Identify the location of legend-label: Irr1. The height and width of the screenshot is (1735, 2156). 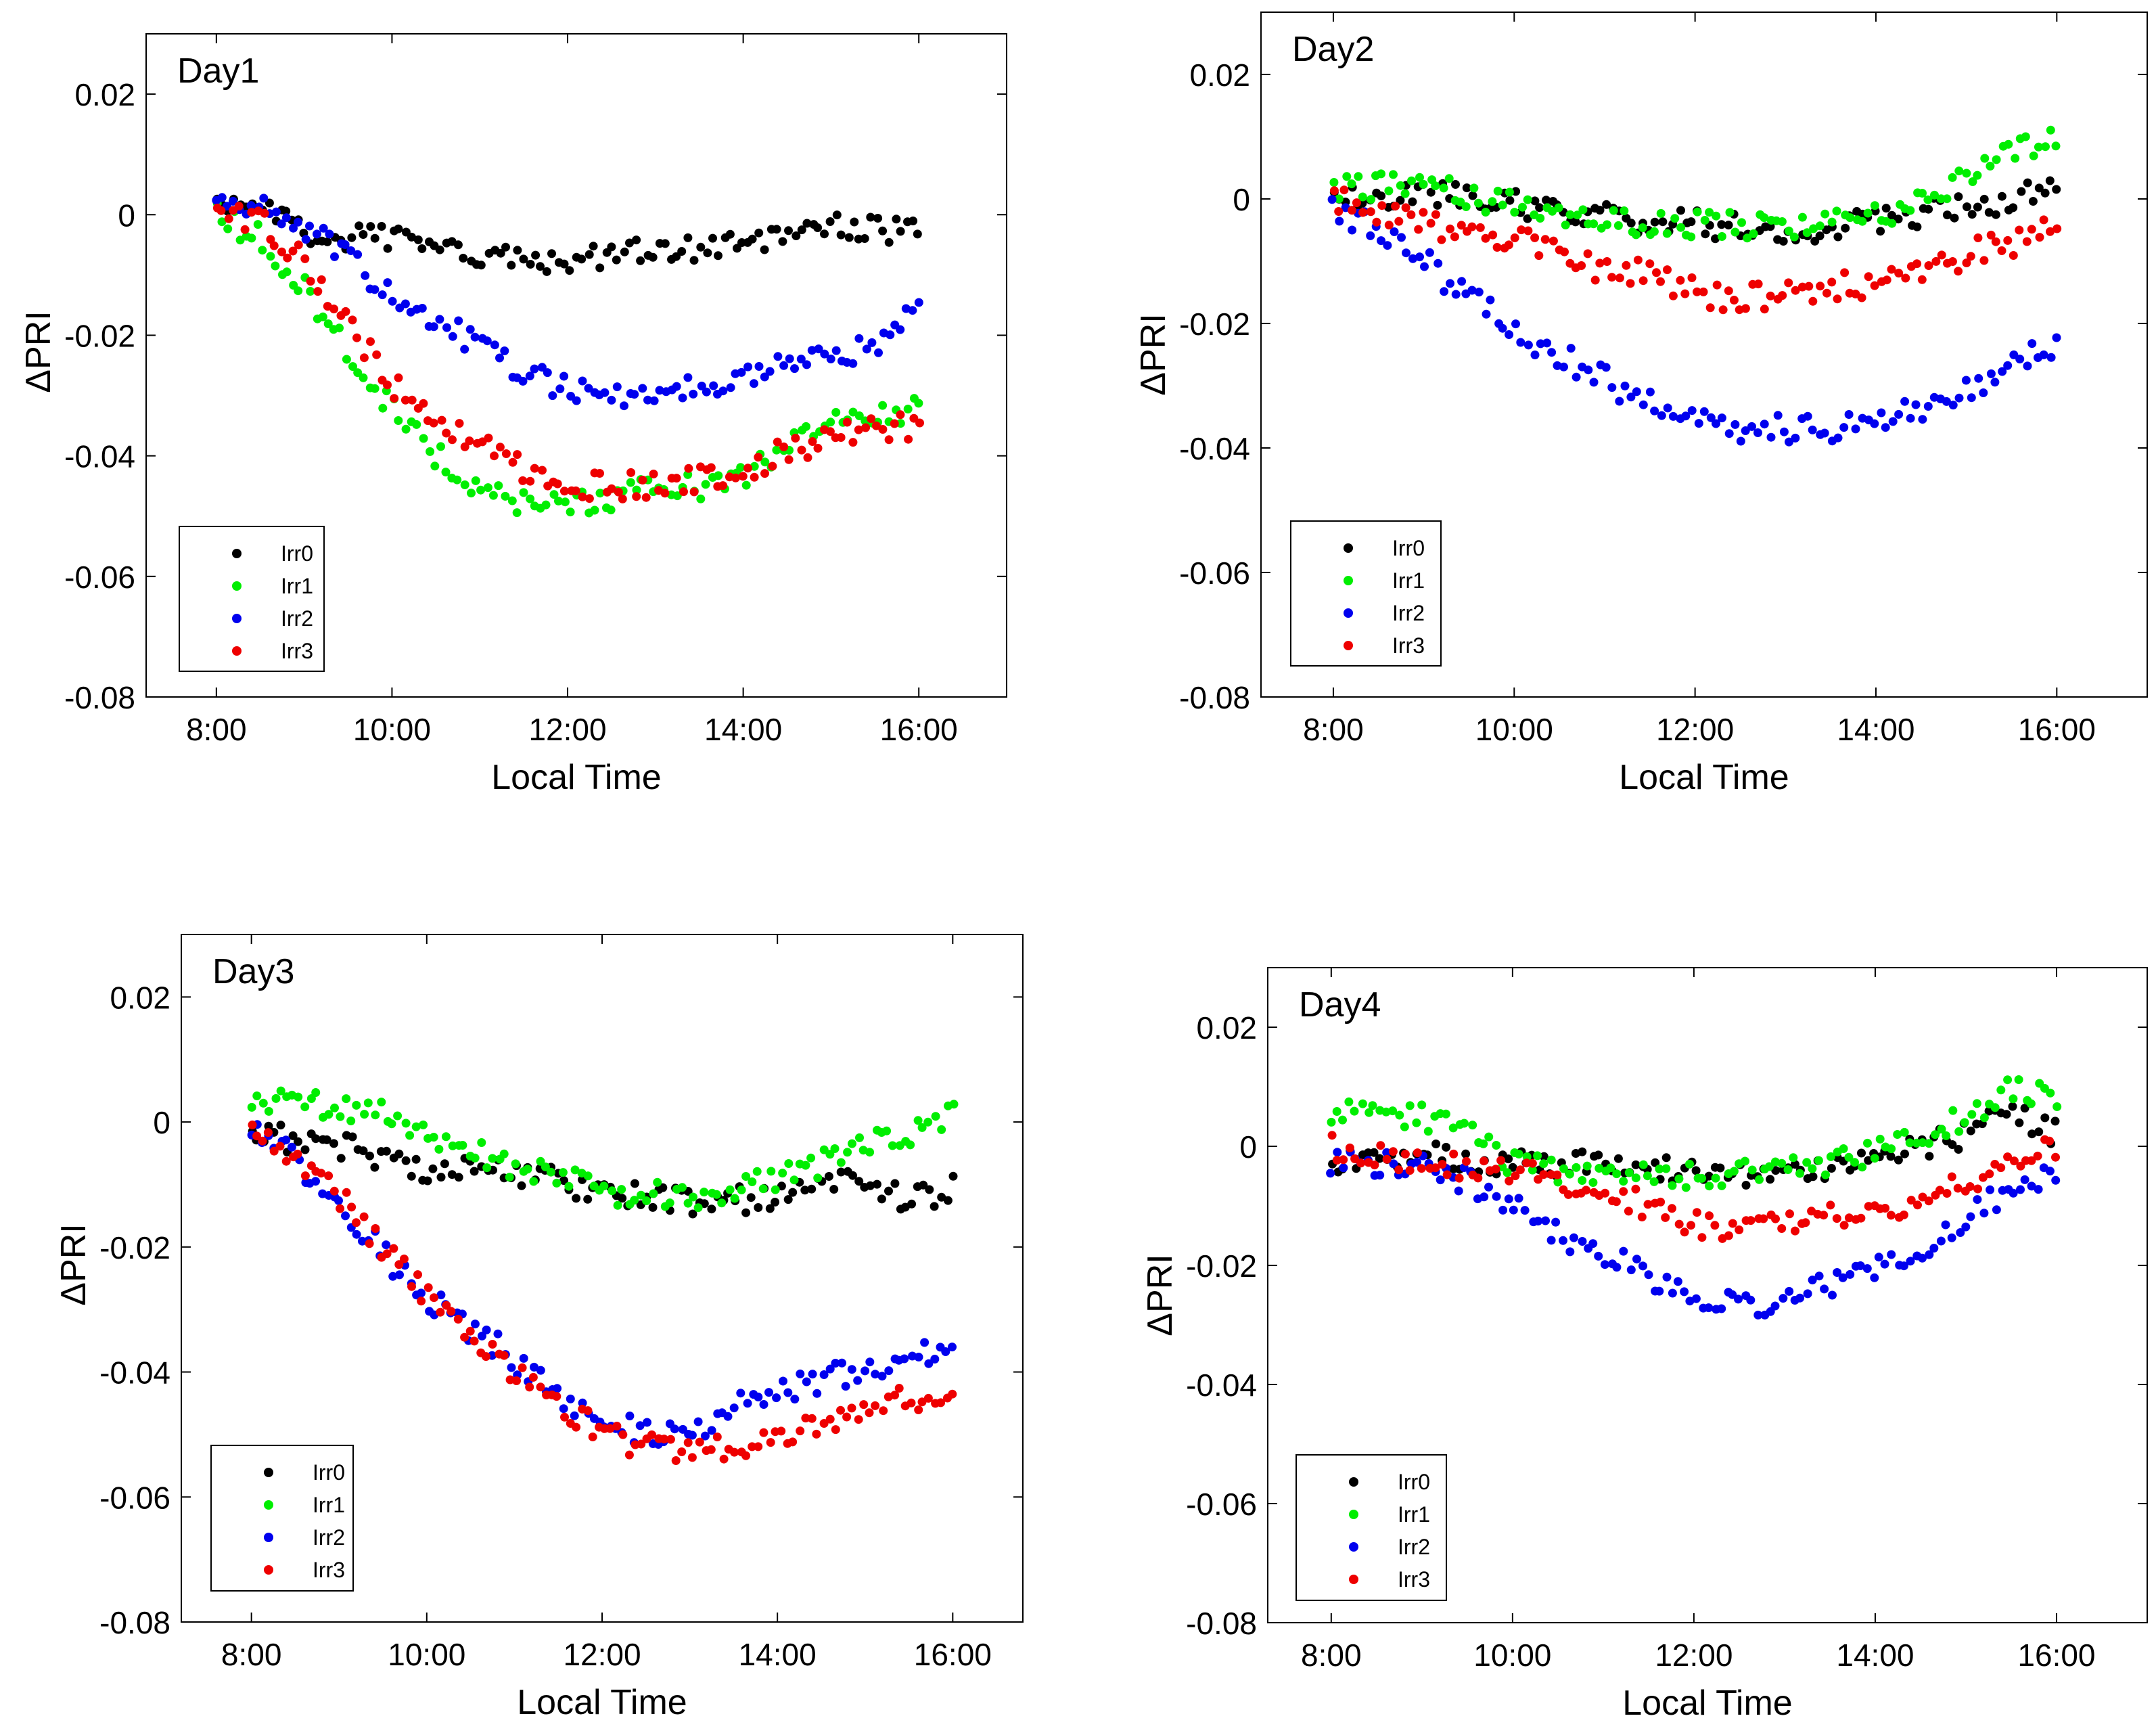
(297, 586).